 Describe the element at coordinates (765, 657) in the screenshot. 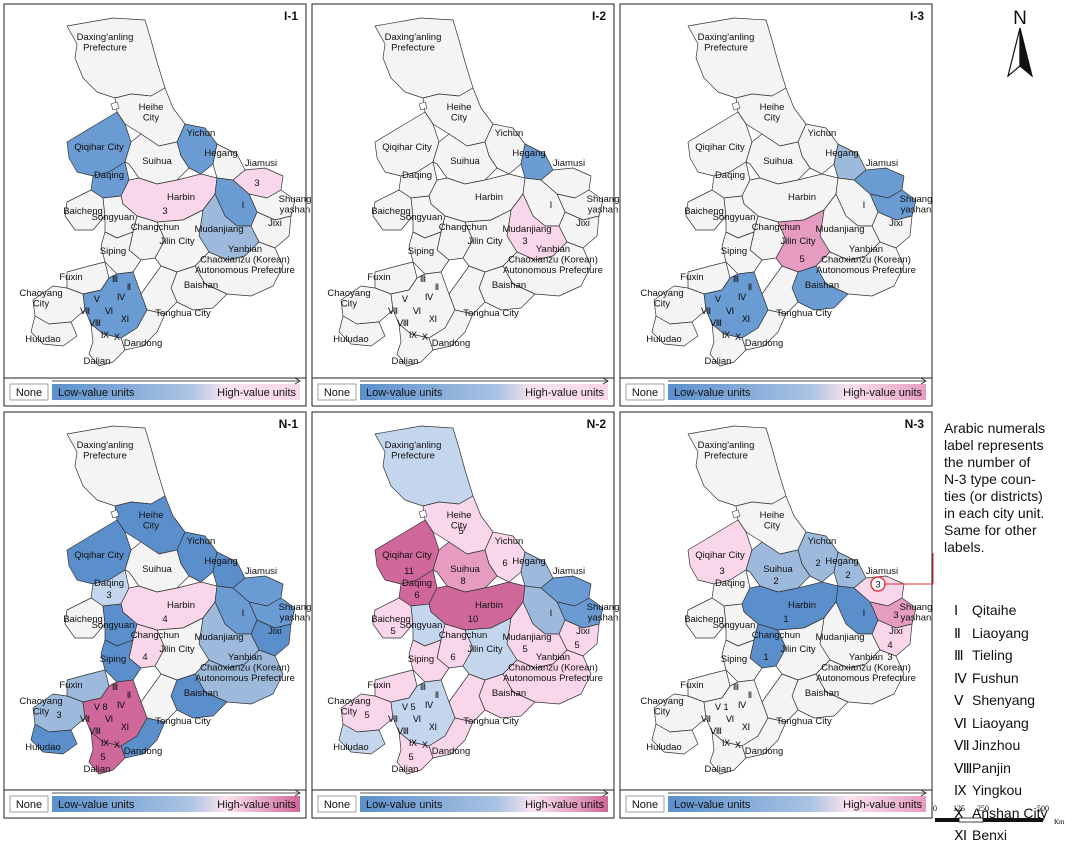

I see `count-changchun: 1` at that location.